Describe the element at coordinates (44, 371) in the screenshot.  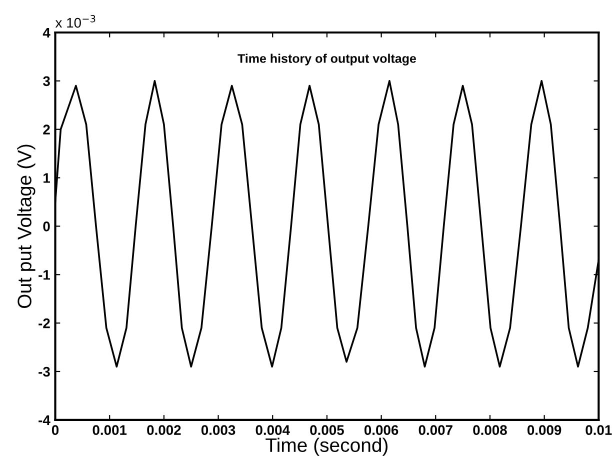
I see `y-tick-label: -3` at that location.